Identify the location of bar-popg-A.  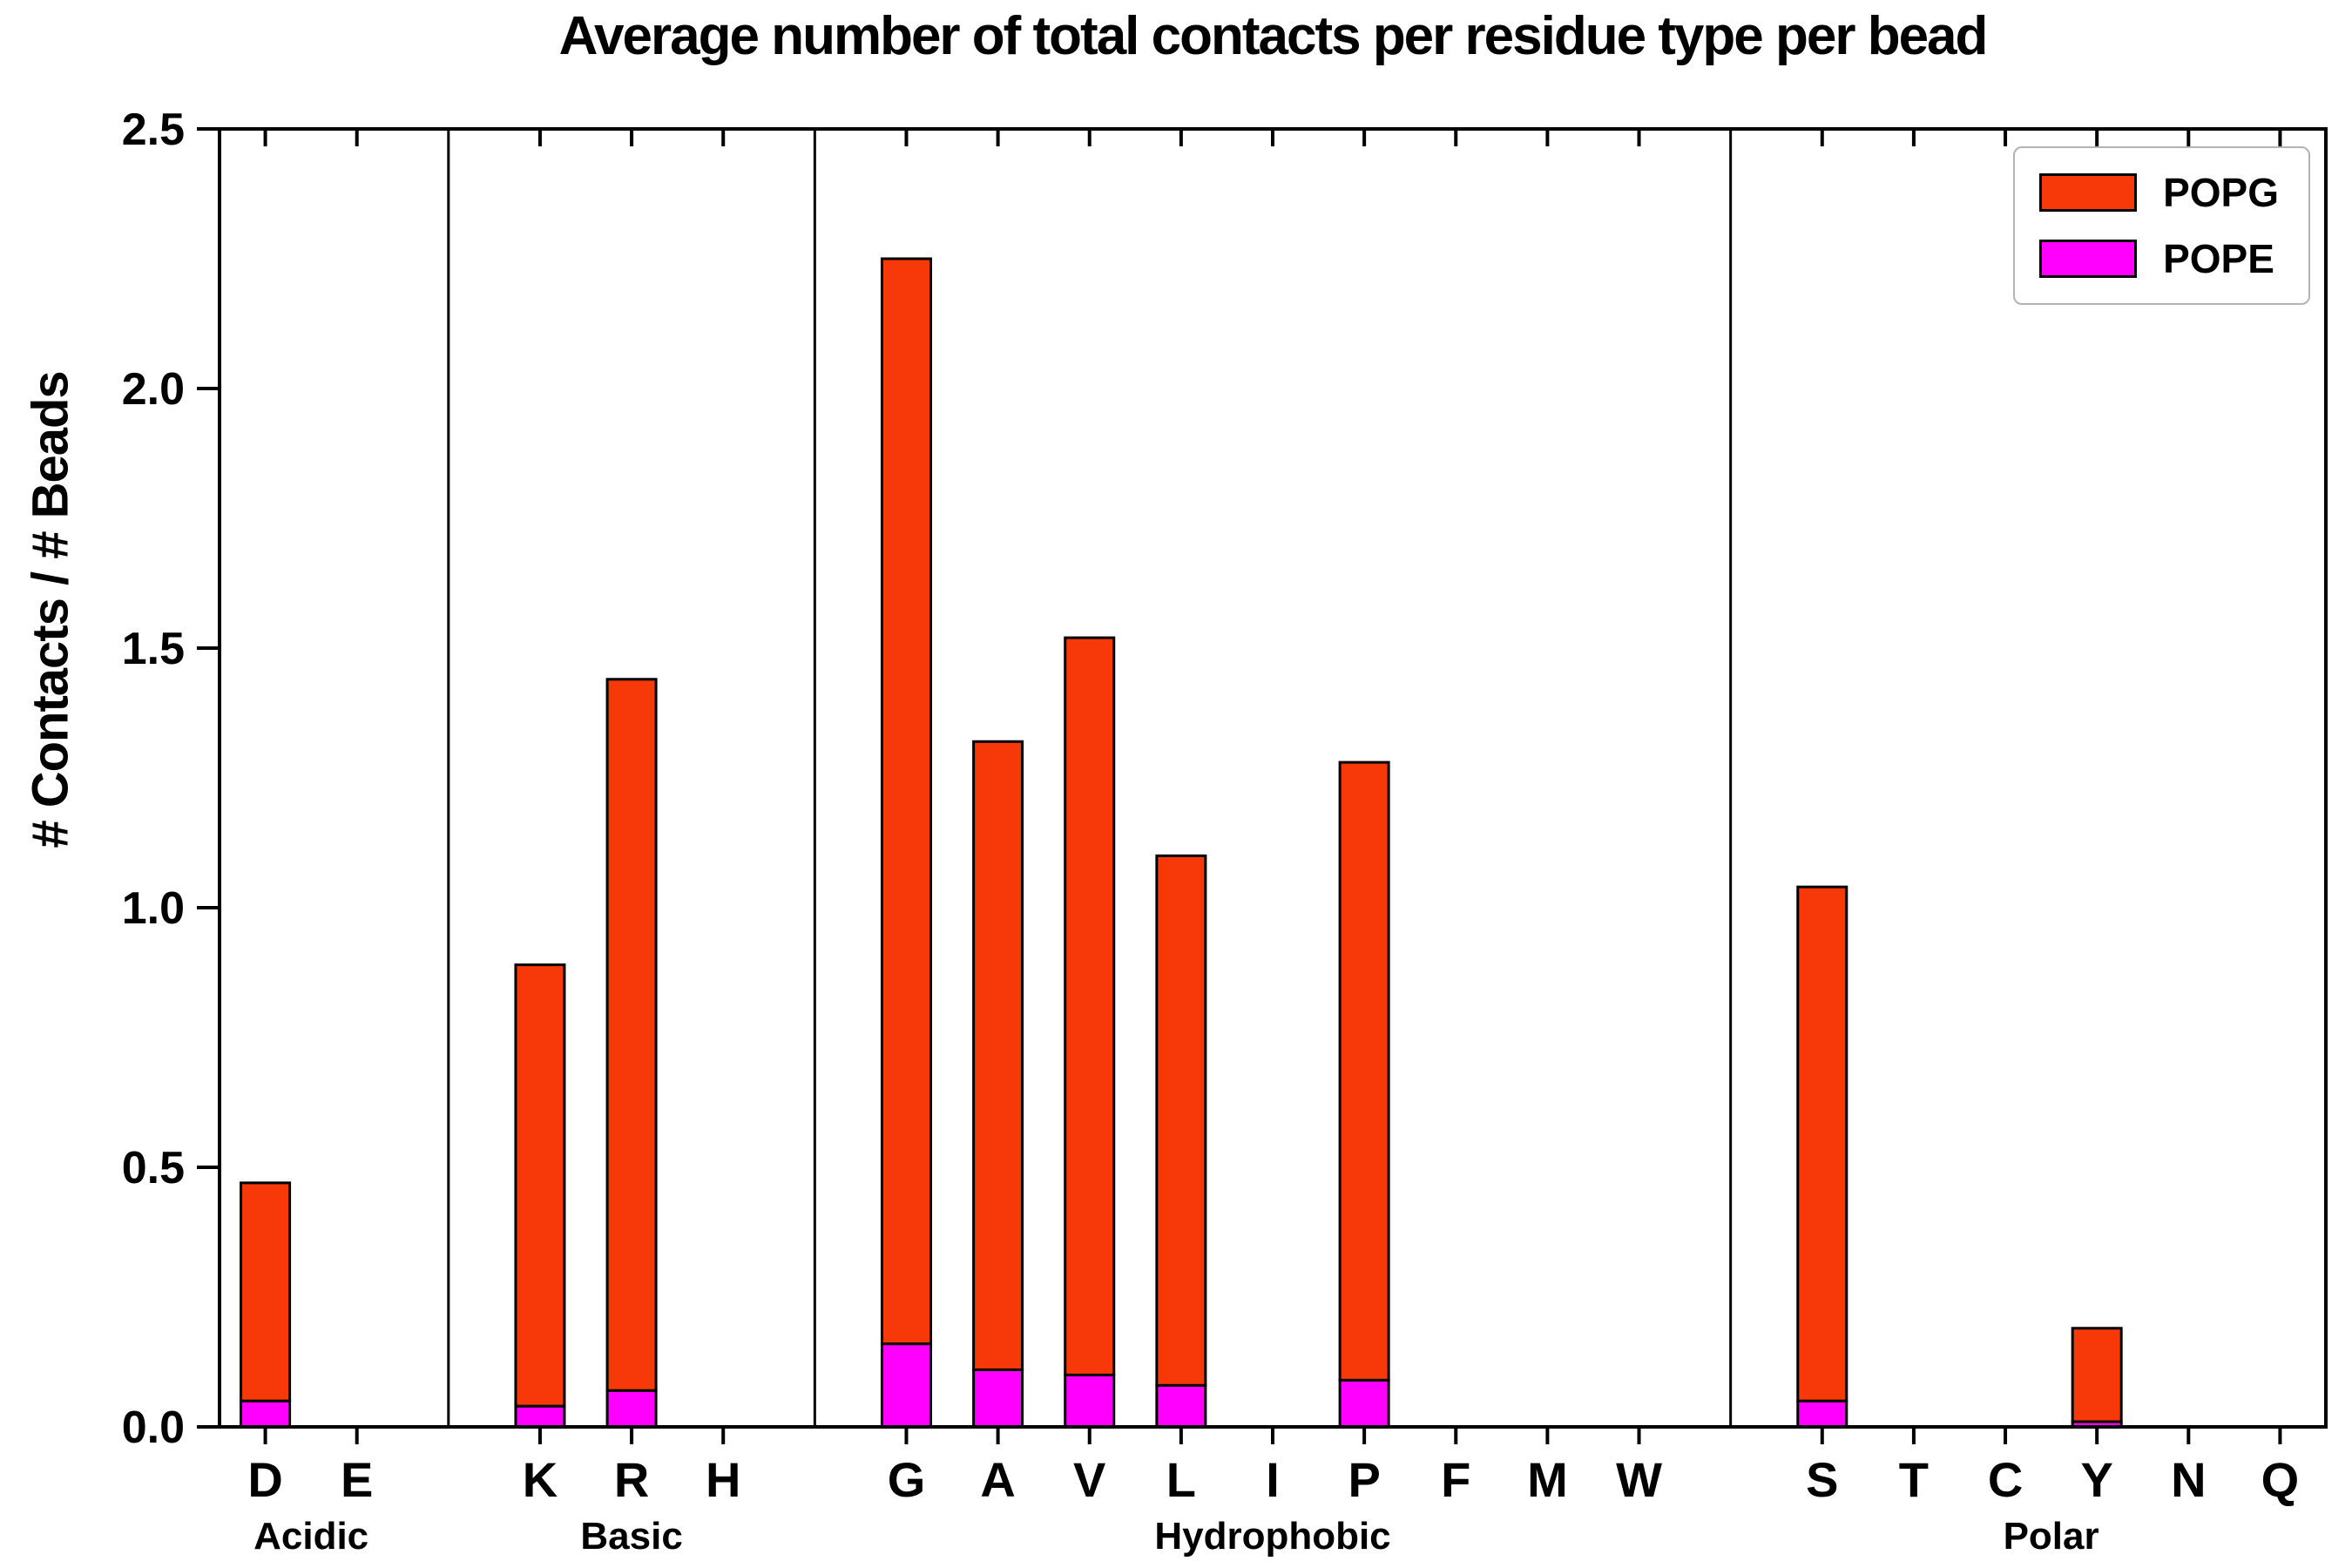
(998, 1055).